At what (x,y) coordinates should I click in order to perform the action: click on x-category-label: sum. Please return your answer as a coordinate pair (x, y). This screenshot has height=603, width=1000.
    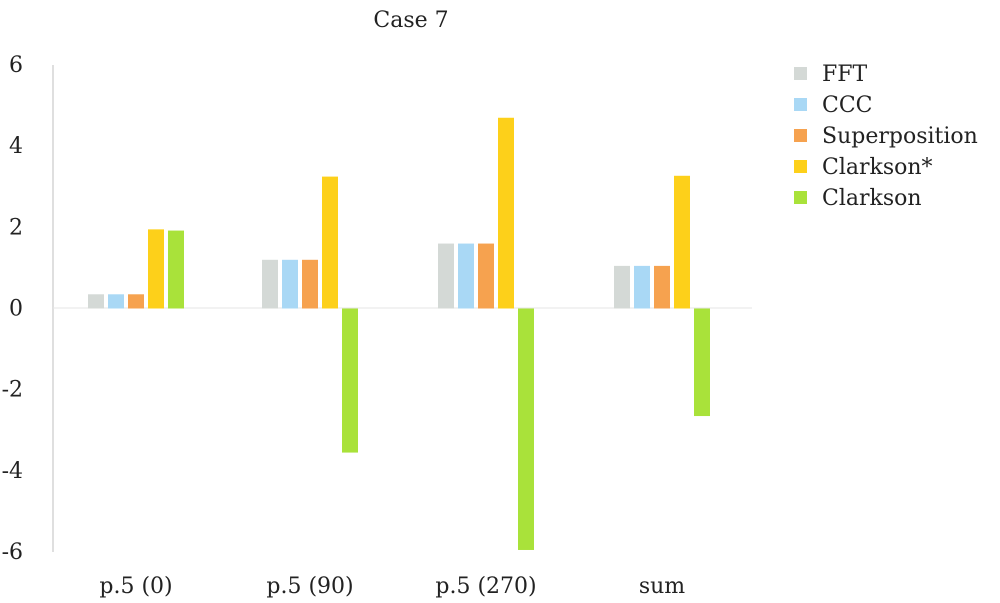
    Looking at the image, I should click on (662, 586).